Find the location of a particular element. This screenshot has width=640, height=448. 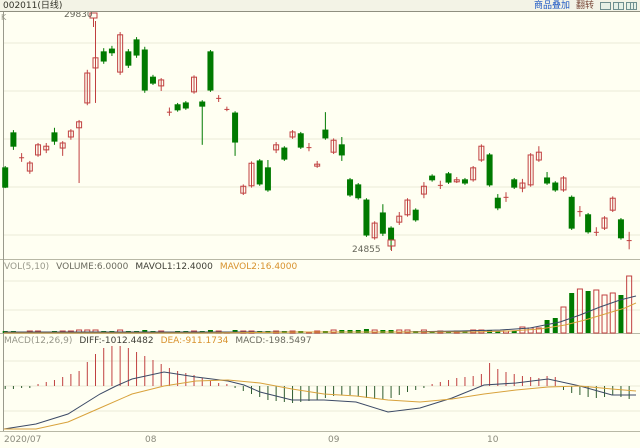

macd-indicator-name: MACD(12,26,9) is located at coordinates (38, 341).